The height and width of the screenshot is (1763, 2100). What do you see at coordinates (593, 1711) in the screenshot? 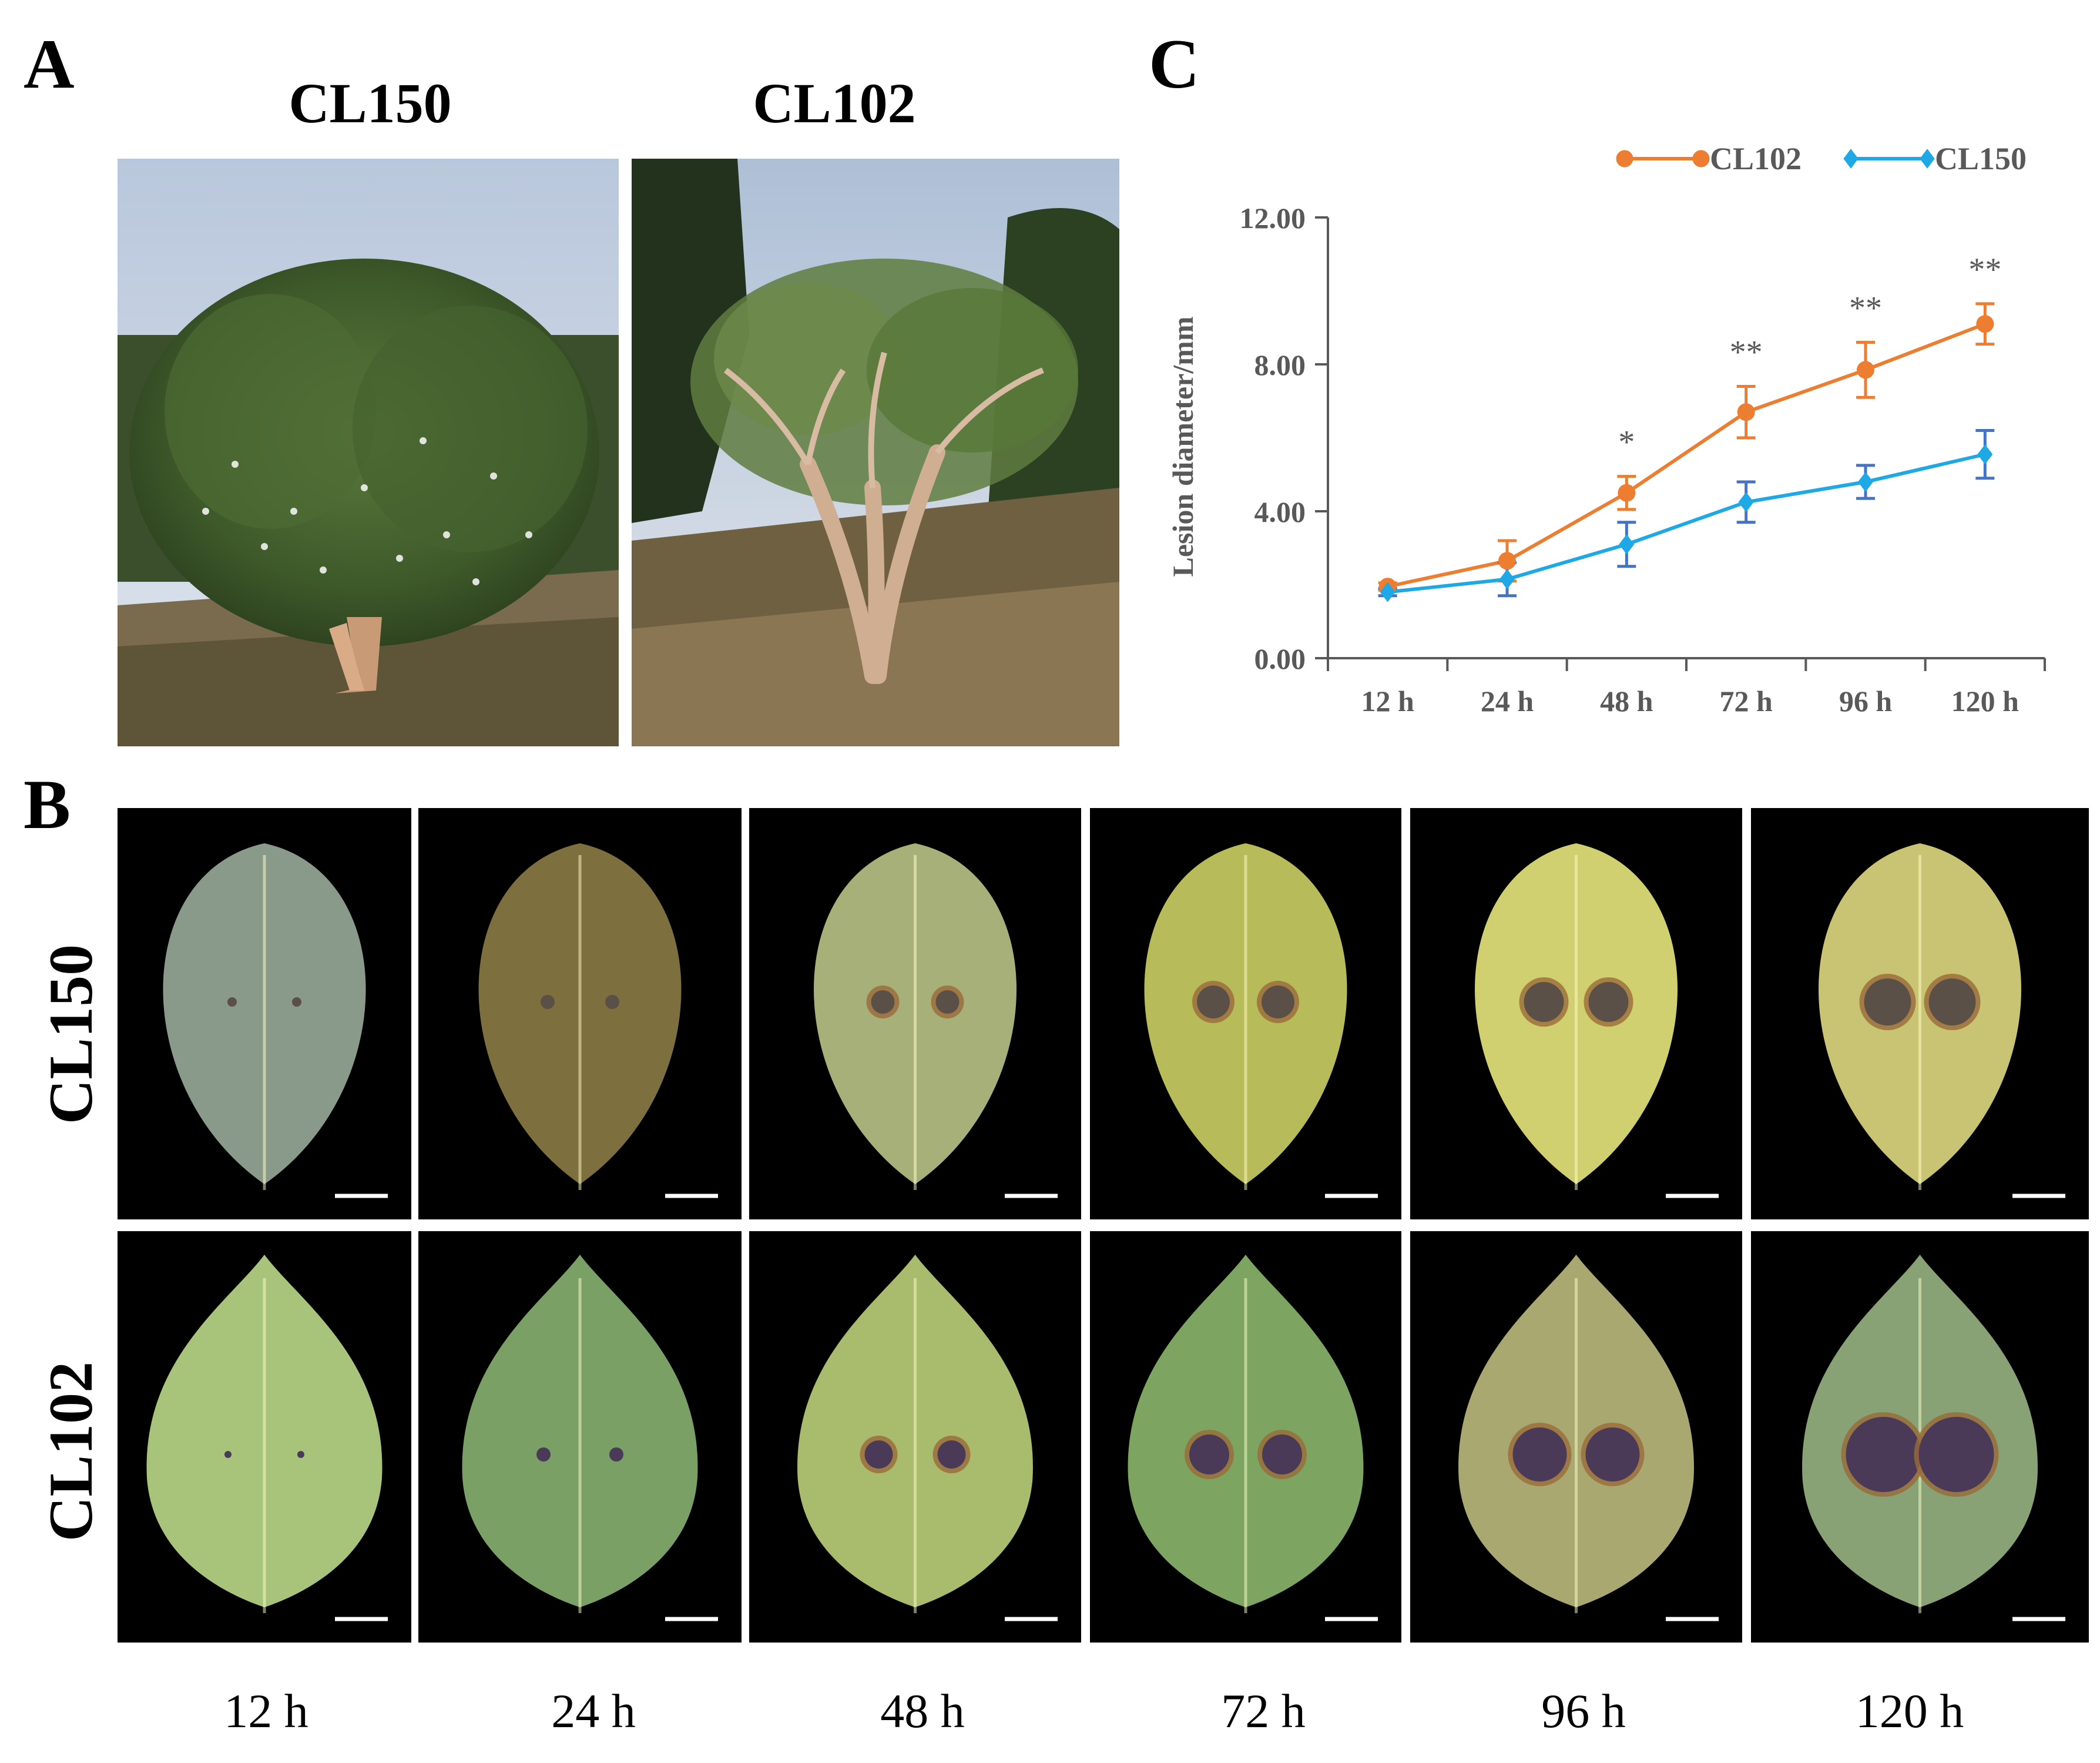
I see `time-label-24h: 24 h` at bounding box center [593, 1711].